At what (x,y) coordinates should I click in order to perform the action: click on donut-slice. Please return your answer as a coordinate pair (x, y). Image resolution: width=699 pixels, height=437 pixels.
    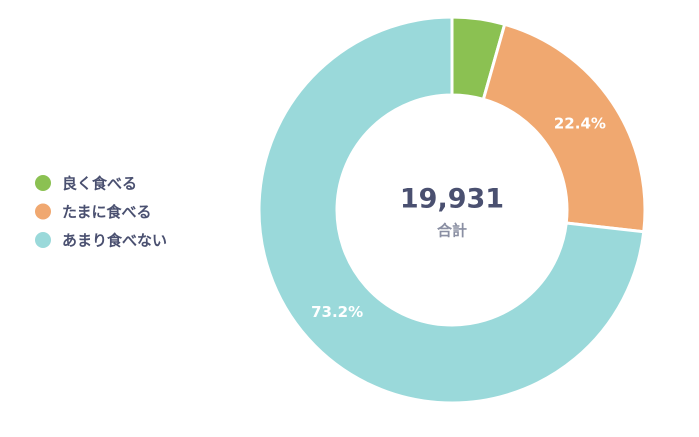
    Looking at the image, I should click on (564, 128).